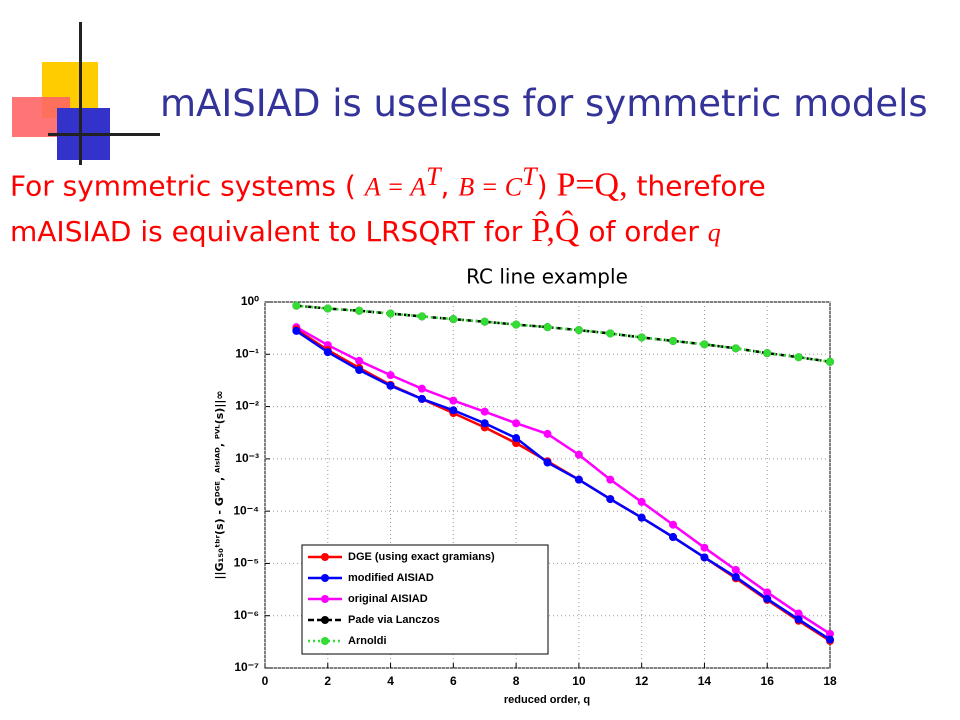 The height and width of the screenshot is (720, 960). I want to click on x-tick-label: 8, so click(516, 681).